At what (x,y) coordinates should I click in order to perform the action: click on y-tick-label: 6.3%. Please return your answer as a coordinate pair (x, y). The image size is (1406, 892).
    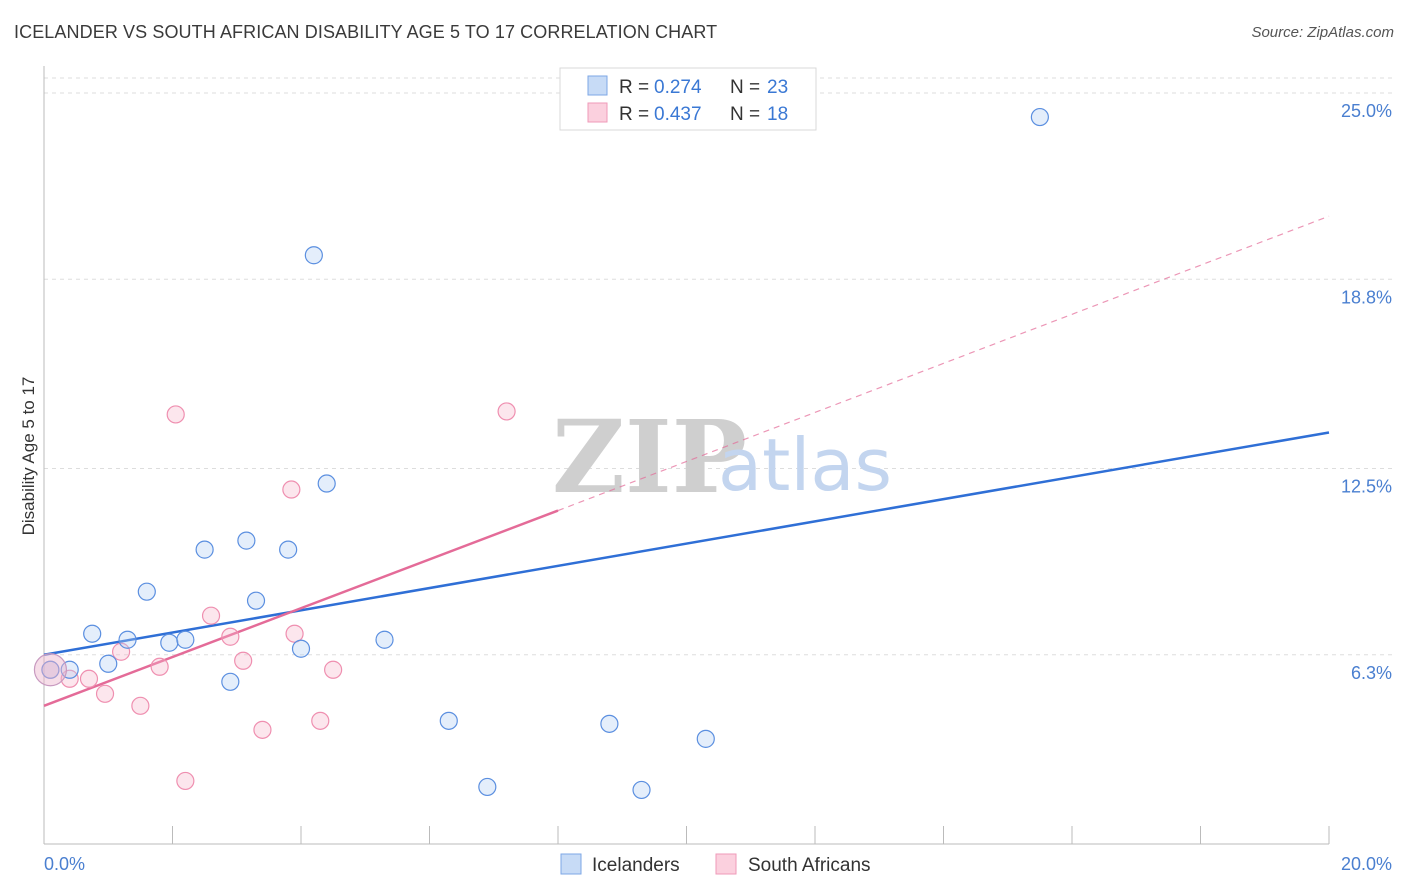
    Looking at the image, I should click on (1371, 673).